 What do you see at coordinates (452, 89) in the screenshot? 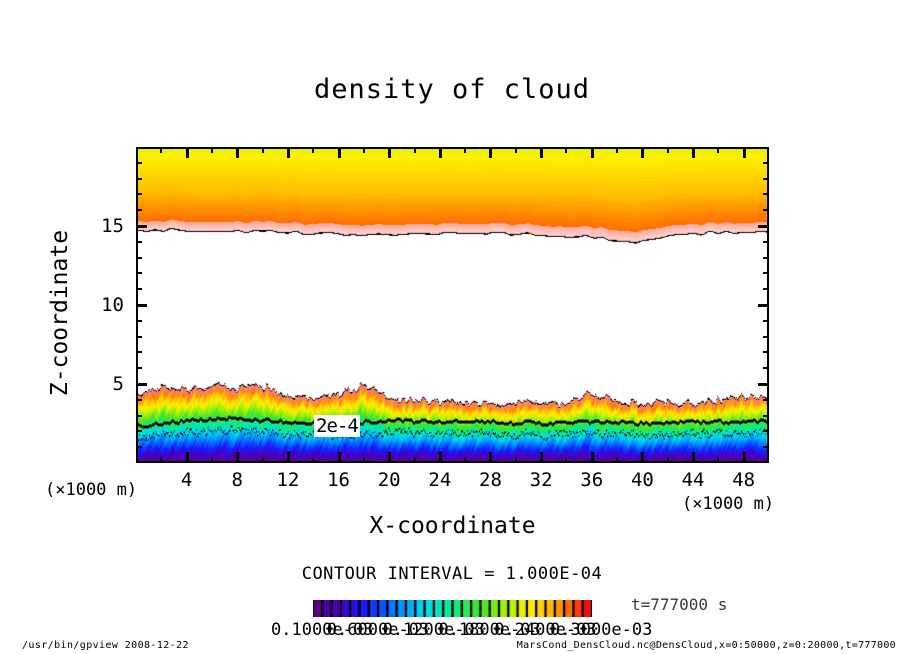
I see `page-title: density of cloud` at bounding box center [452, 89].